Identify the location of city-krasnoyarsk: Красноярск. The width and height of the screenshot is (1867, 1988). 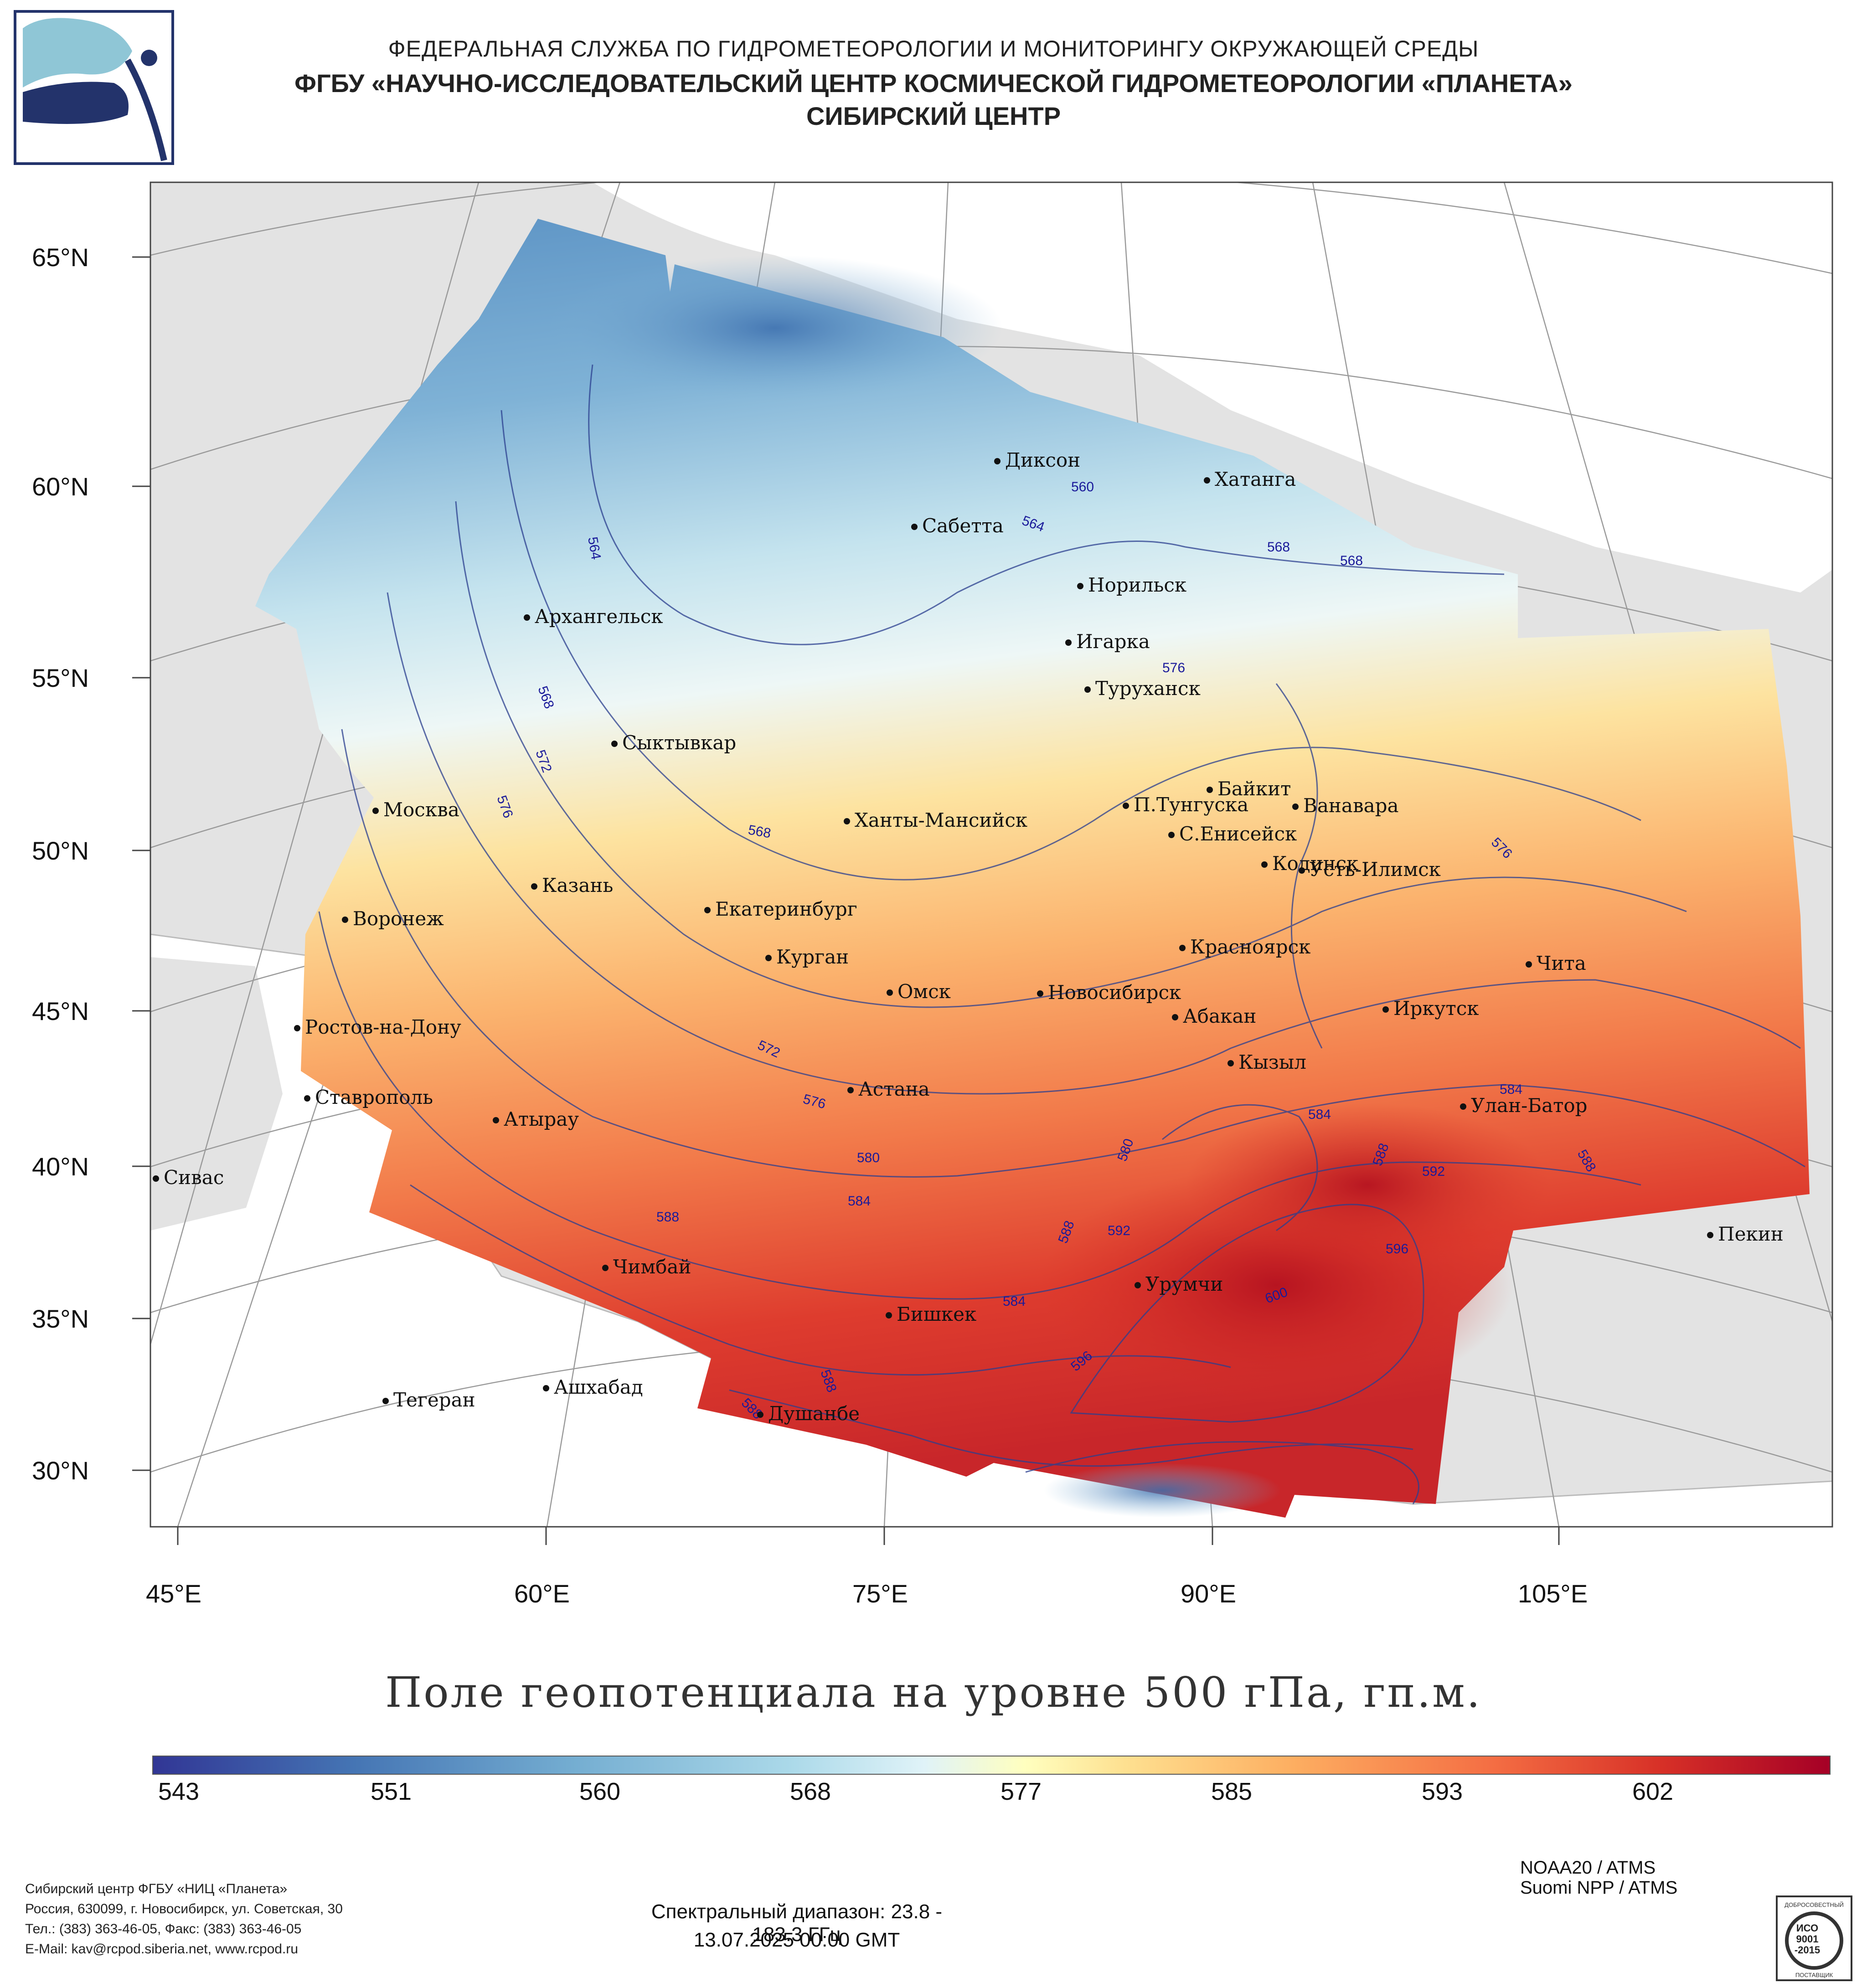
(1244, 947).